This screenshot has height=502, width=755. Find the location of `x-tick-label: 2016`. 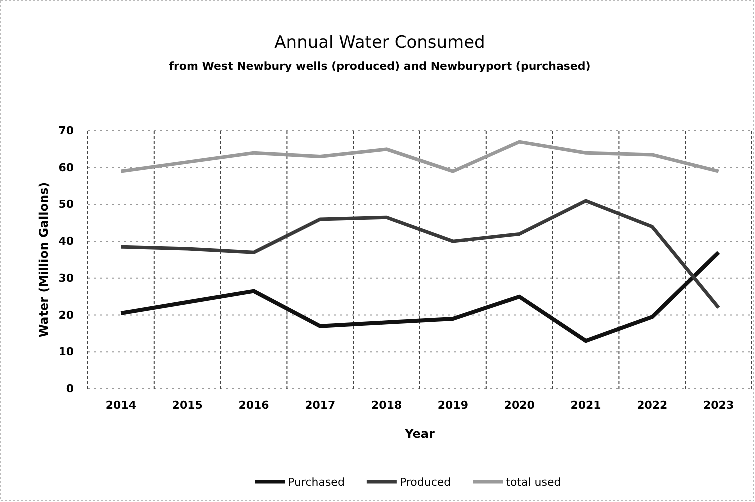

x-tick-label: 2016 is located at coordinates (254, 405).